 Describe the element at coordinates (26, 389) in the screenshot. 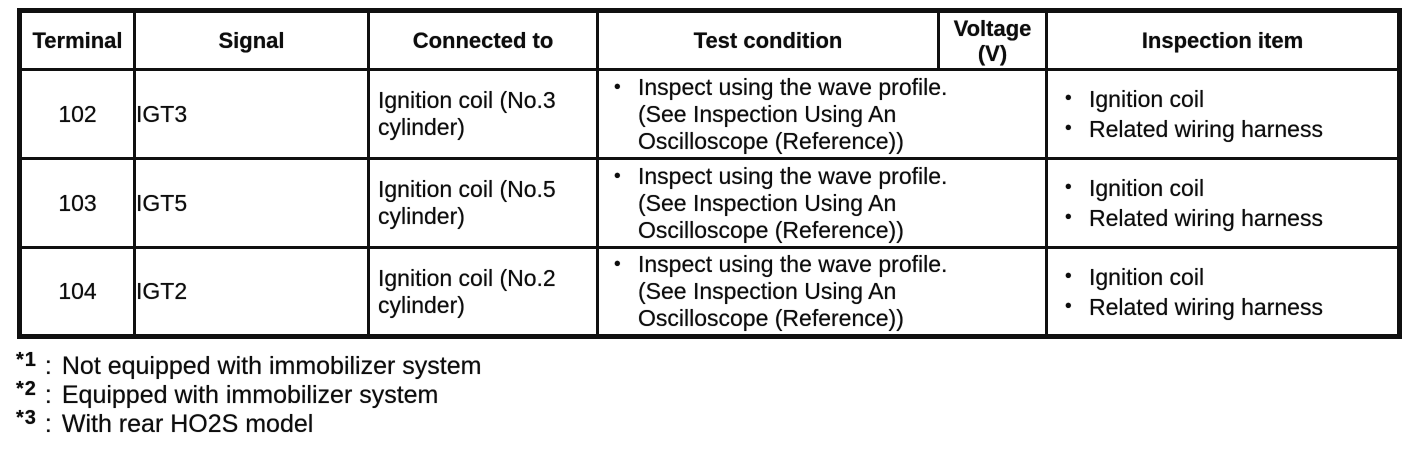

I see `footnote-marker: *2` at that location.